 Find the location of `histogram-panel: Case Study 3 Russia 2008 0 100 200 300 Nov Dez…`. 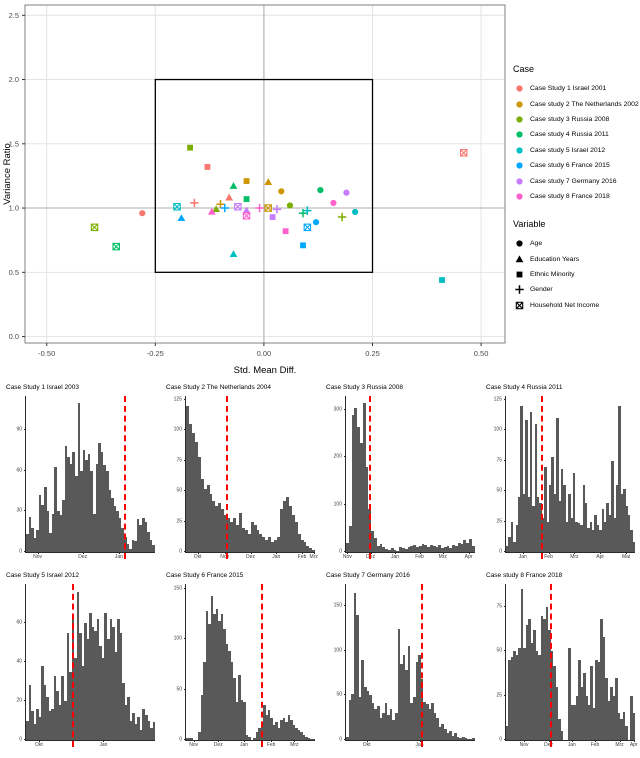

histogram-panel: Case Study 3 Russia 2008 0 100 200 300 Nov Dez… is located at coordinates (400, 474).